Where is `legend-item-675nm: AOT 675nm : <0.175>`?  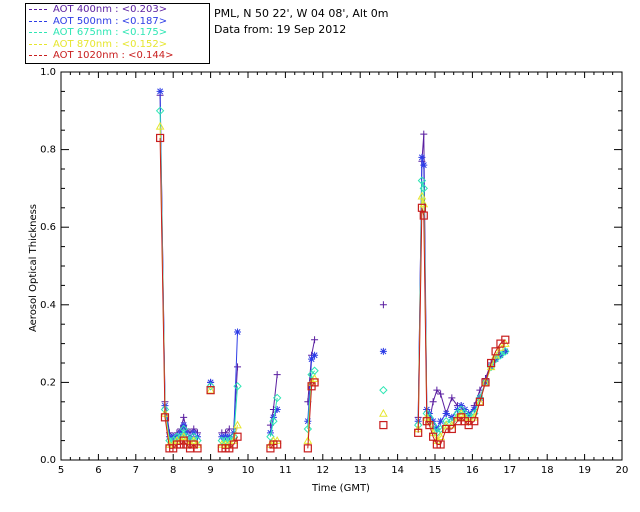 legend-item-675nm: AOT 675nm : <0.175> is located at coordinates (117, 33).